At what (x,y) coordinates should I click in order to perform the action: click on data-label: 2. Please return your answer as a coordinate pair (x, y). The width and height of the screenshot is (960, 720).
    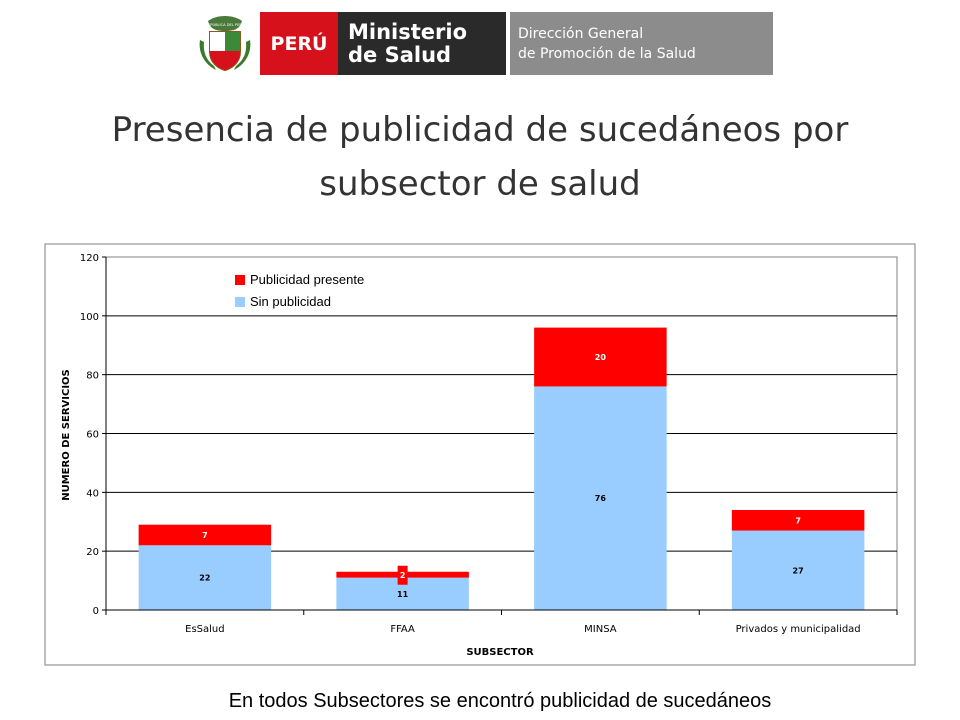
    Looking at the image, I should click on (403, 575).